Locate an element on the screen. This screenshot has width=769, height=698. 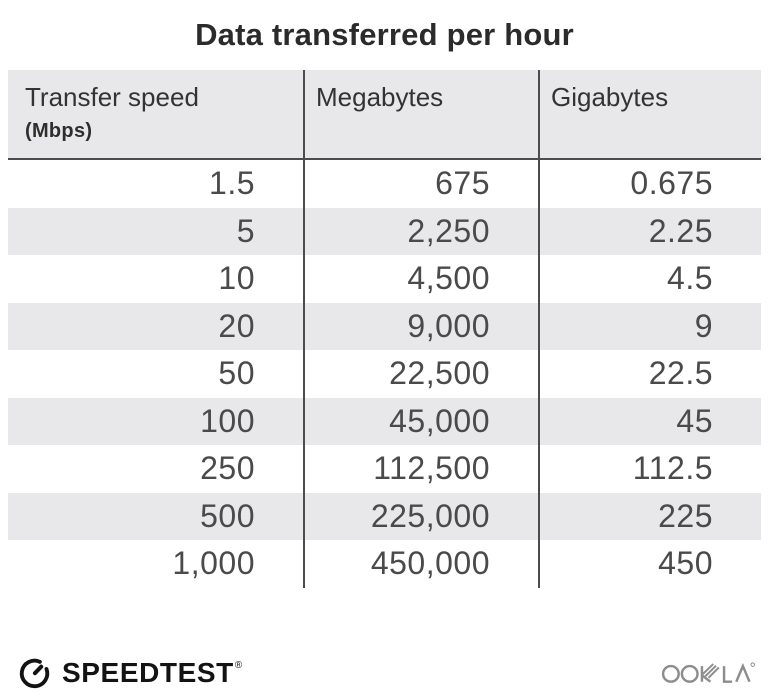
cell-megabytes: 9,000 is located at coordinates (420, 326).